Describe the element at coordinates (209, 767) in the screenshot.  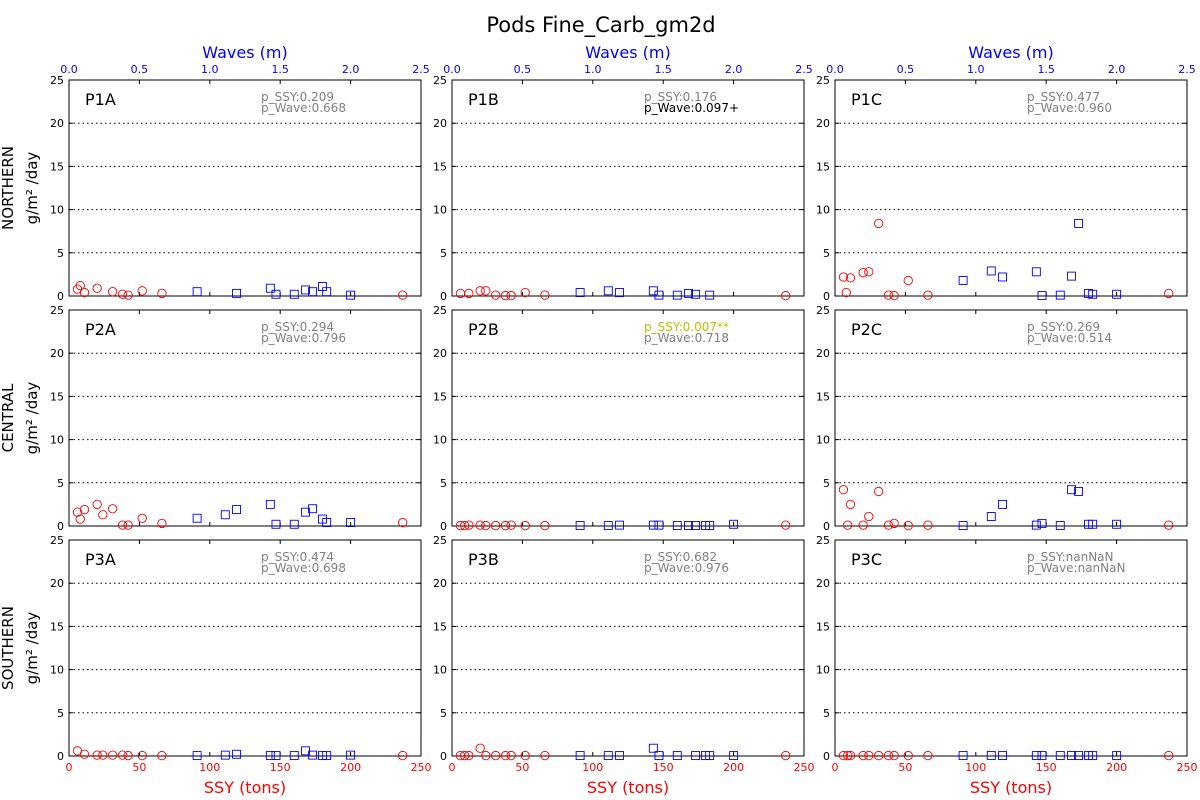
I see `ssy-tick-label: 100` at that location.